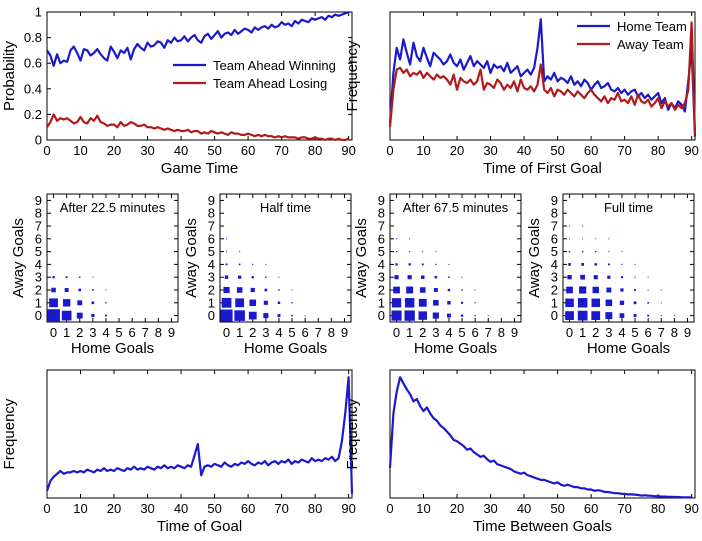  What do you see at coordinates (348, 150) in the screenshot?
I see `x-tick-label: 90` at bounding box center [348, 150].